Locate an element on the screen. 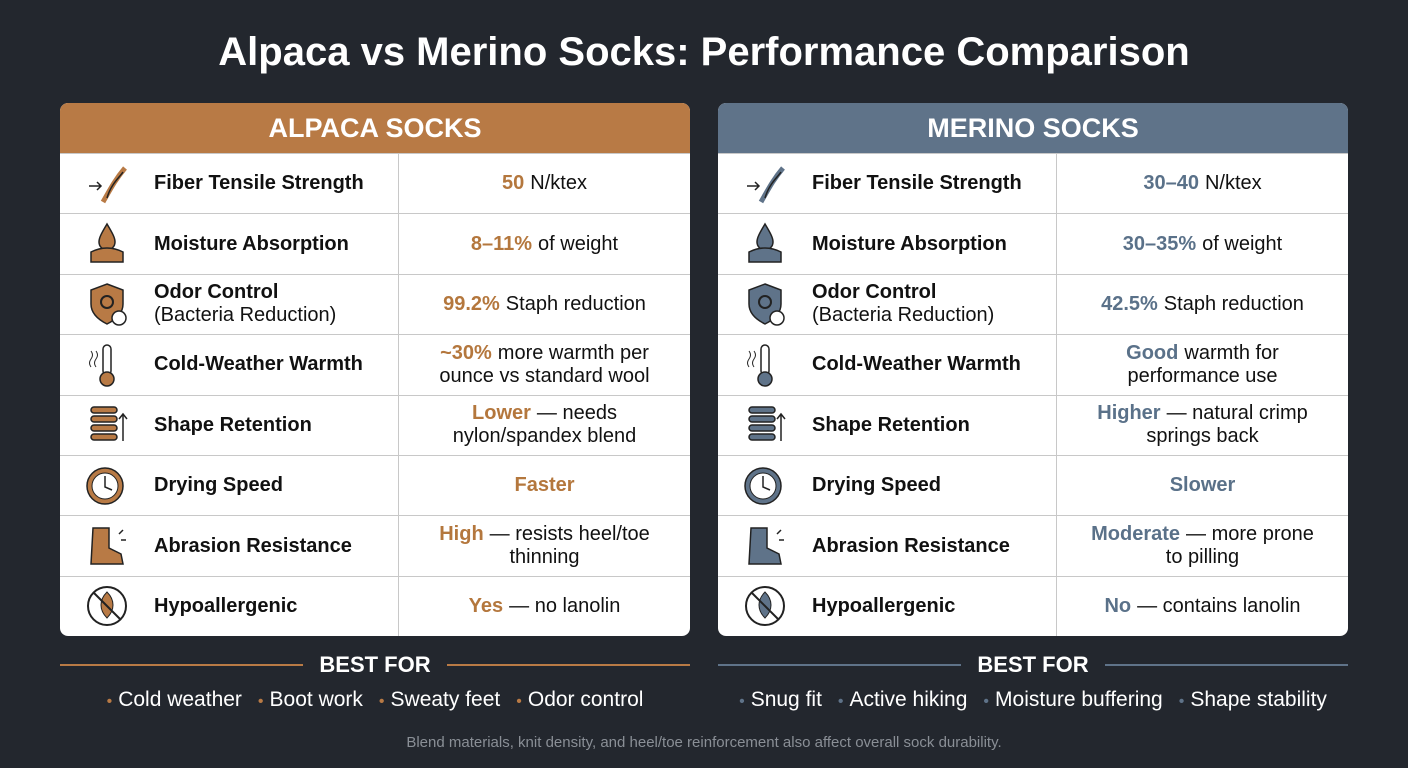  value-text: 30–40 N/ktex is located at coordinates (1202, 183).